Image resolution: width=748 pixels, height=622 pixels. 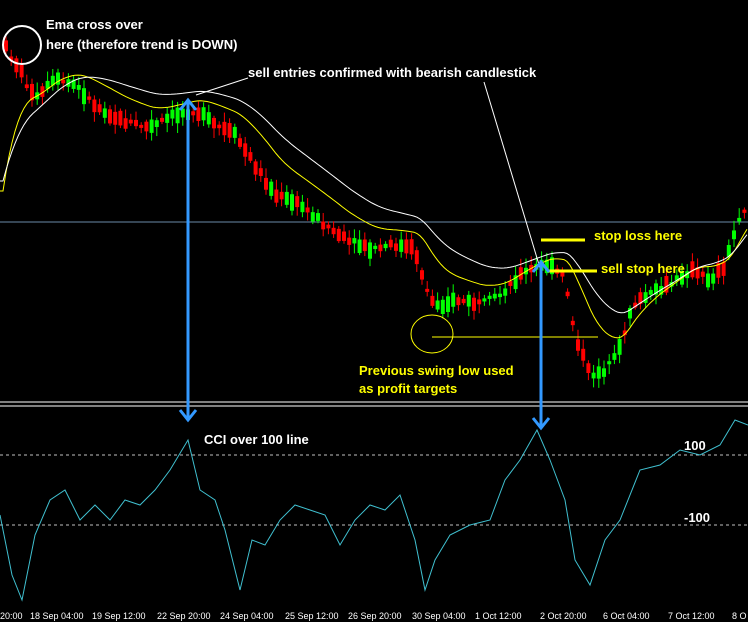 I want to click on x-tick-label: 2 Oct 20:00, so click(x=563, y=616).